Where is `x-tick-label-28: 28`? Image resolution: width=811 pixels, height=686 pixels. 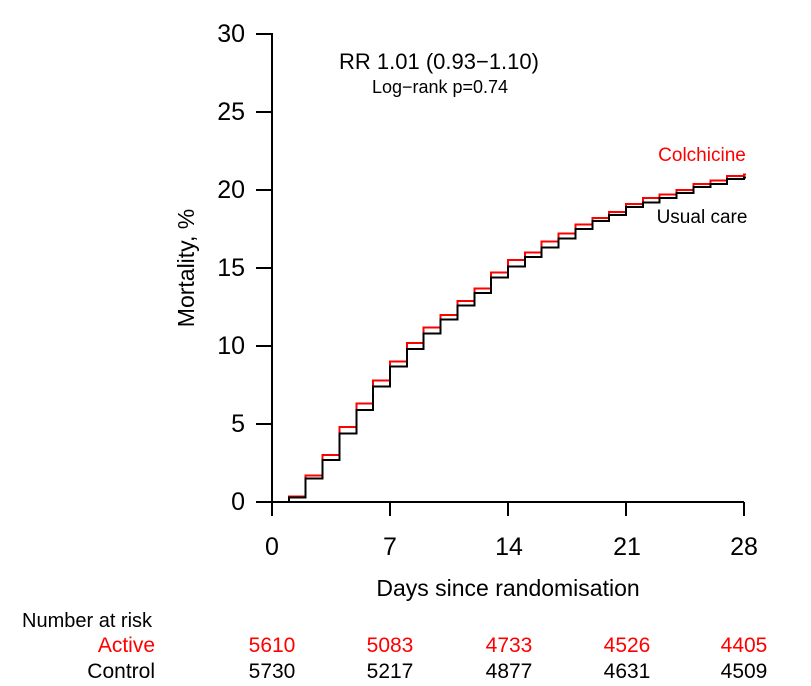 x-tick-label-28: 28 is located at coordinates (744, 547).